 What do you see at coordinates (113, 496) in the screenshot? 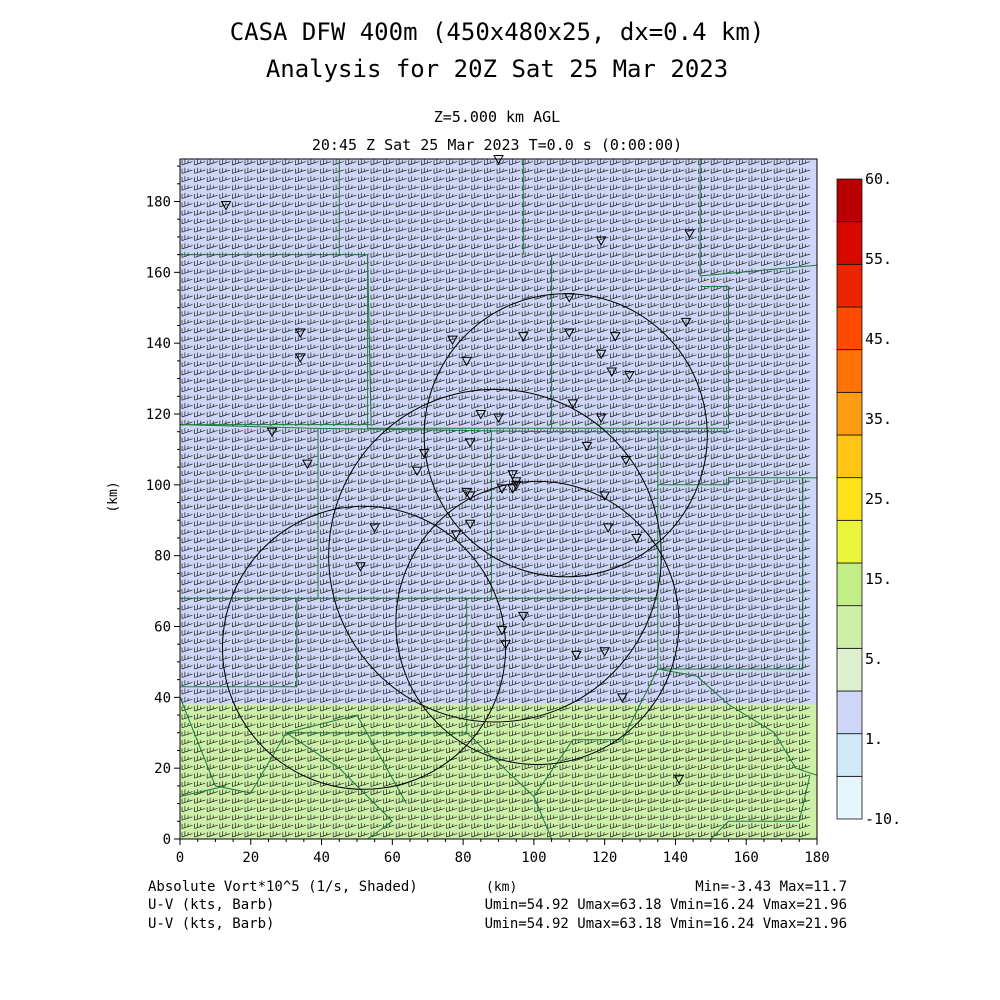
I see `y-axis-label: (km)` at bounding box center [113, 496].